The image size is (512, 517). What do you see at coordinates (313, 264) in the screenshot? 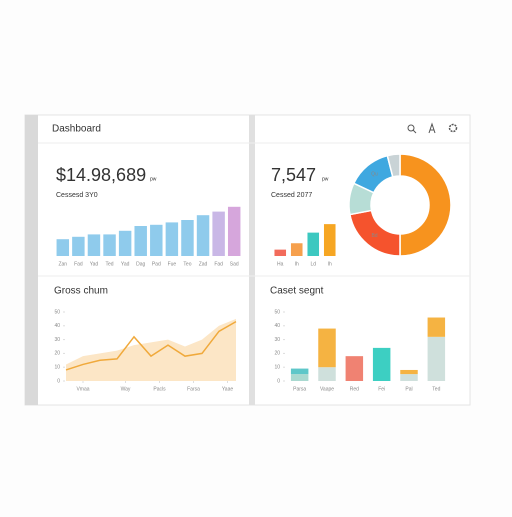
I see `x-tick-label: Ld` at bounding box center [313, 264].